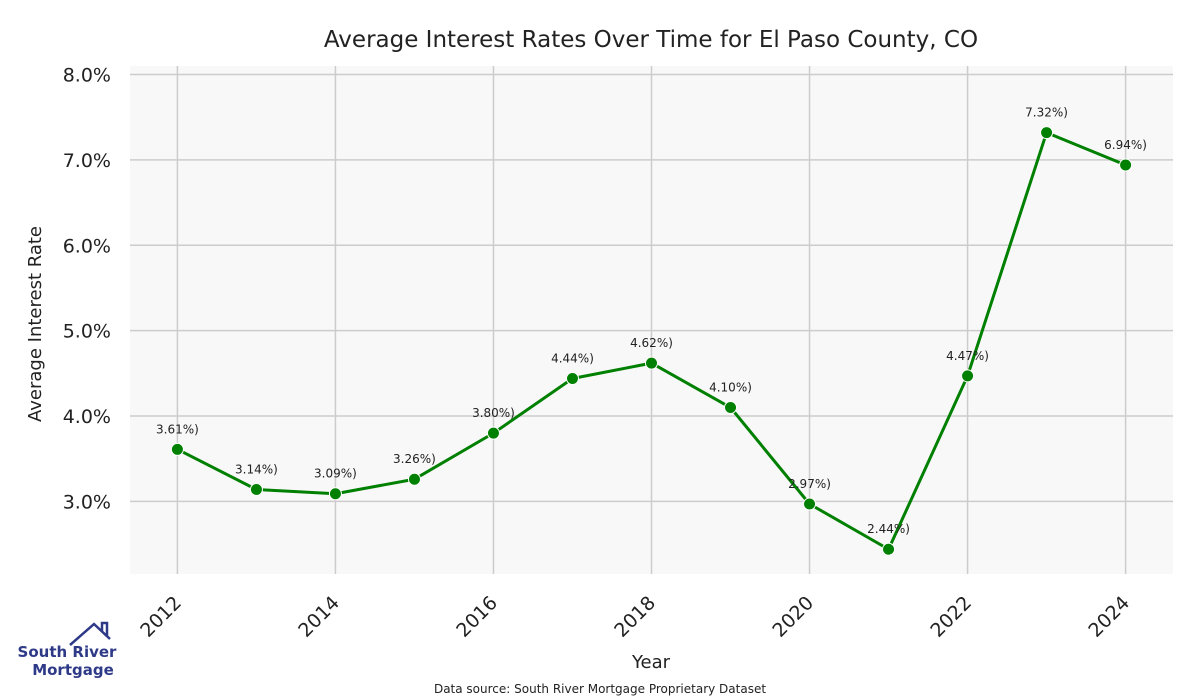  Describe the element at coordinates (810, 504) in the screenshot. I see `data-point-2020` at that location.